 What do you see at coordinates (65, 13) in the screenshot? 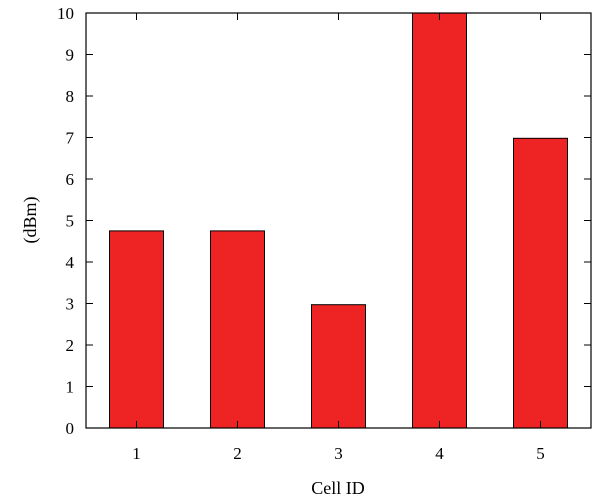
I see `y-tick-label: 10` at bounding box center [65, 13].